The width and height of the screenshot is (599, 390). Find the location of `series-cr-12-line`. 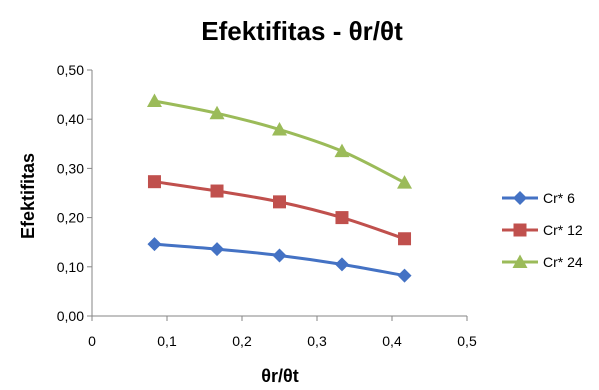

series-cr-12-line is located at coordinates (279, 210).